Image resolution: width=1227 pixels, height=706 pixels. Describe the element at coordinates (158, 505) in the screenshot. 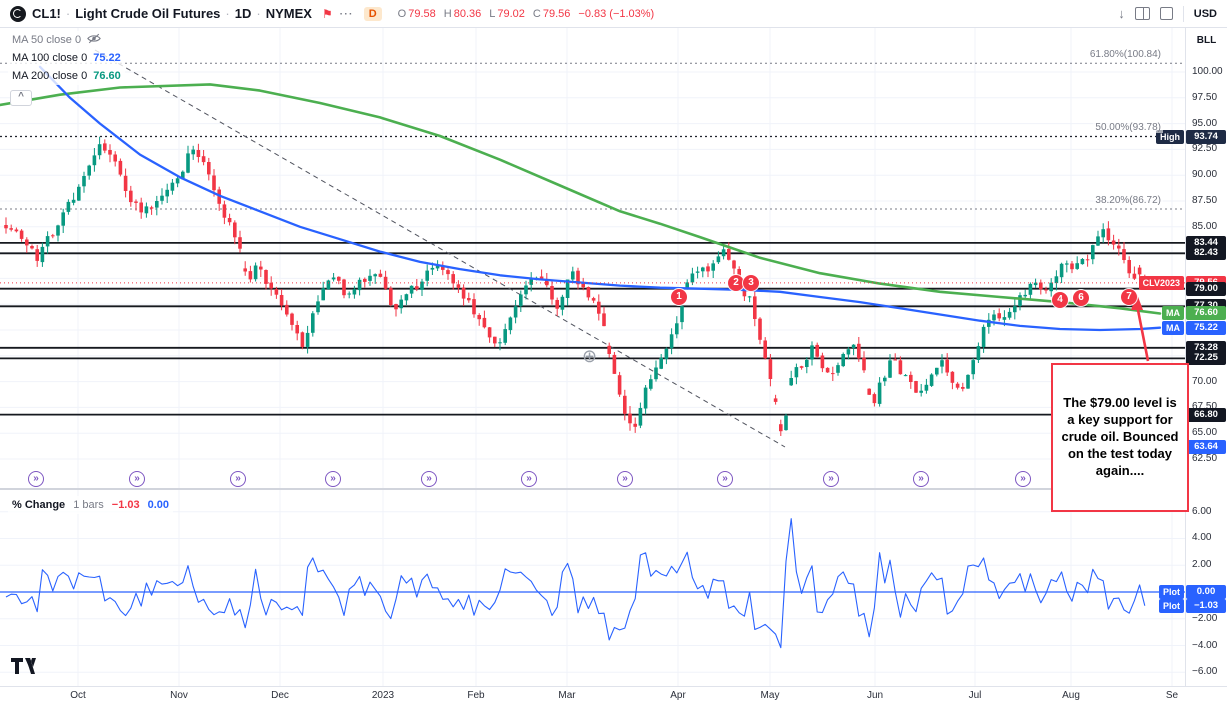

I see `pct-change-plot-value: 0.00` at that location.